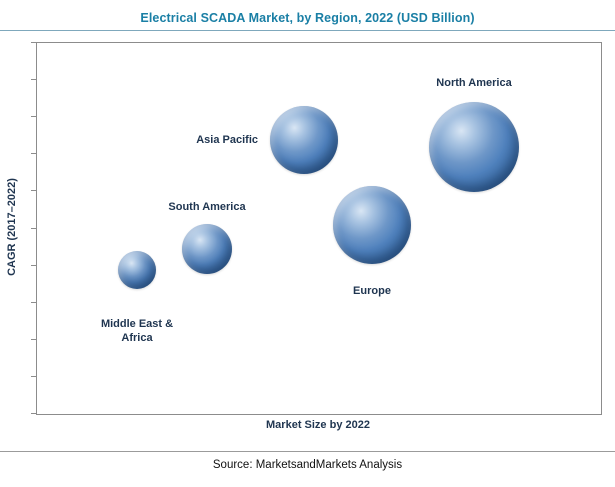  I want to click on bubble-label-asia-pacific: Asia Pacific, so click(227, 140).